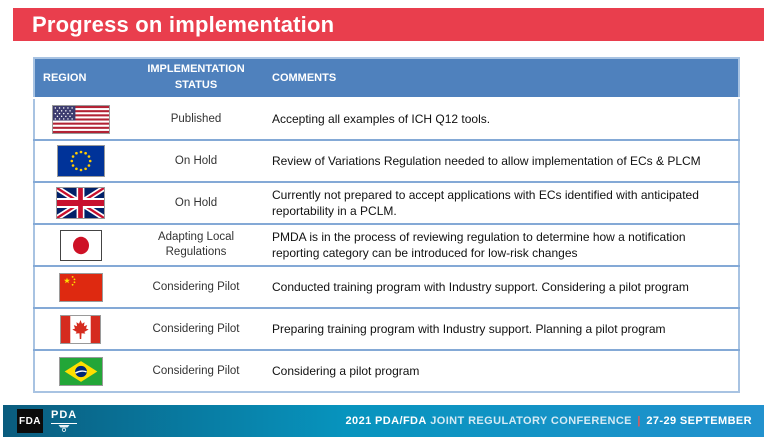 The width and height of the screenshot is (767, 443). I want to click on pda-logo-text: PDA, so click(64, 417).